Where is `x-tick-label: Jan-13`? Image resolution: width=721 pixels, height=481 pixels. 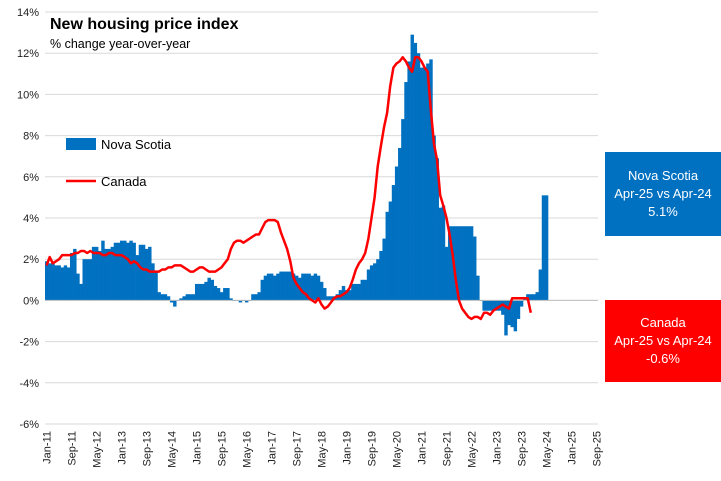 x-tick-label: Jan-13 is located at coordinates (123, 448).